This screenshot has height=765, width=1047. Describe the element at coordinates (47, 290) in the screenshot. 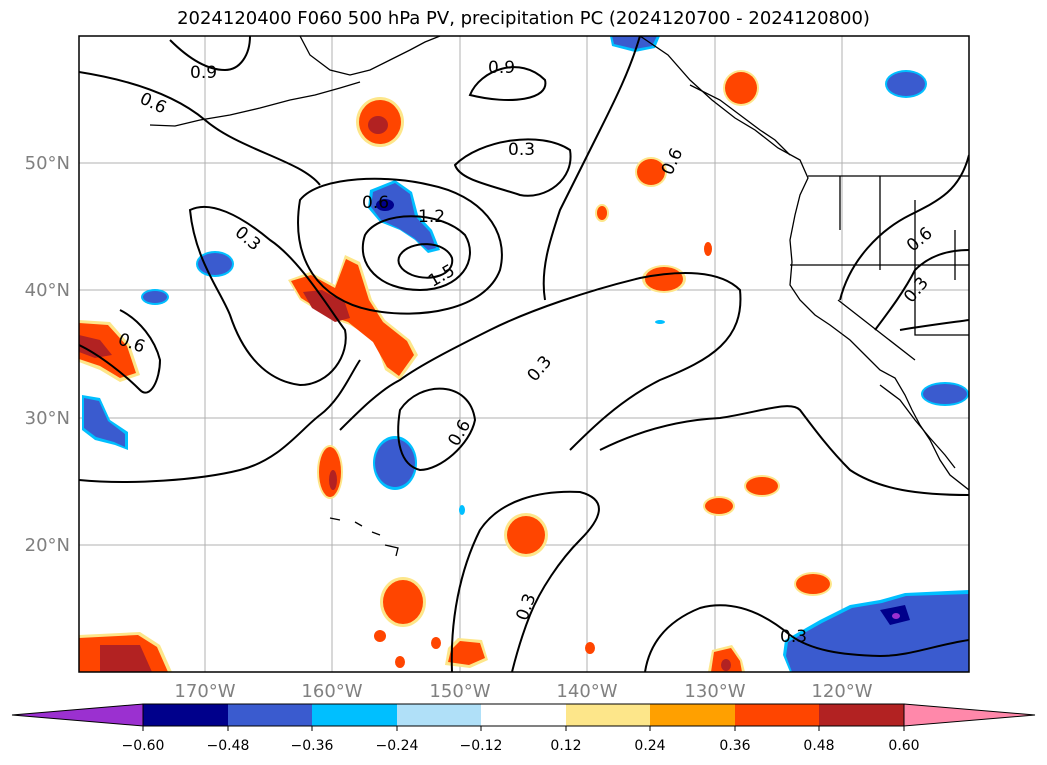

I see `lat-label-40n: 40°N` at that location.